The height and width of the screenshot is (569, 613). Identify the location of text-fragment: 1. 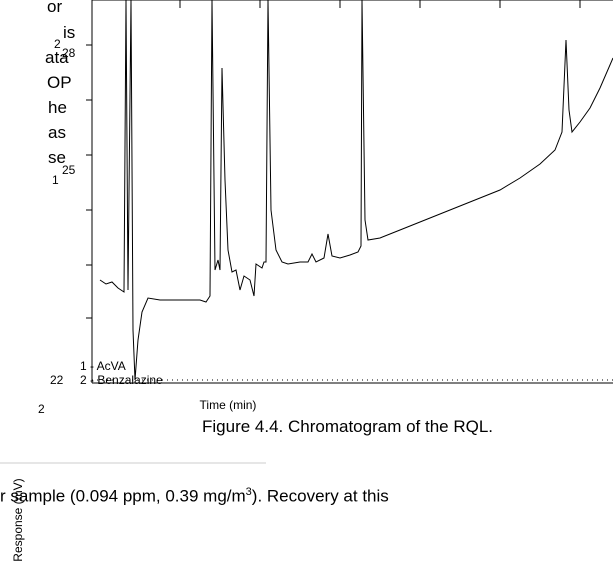
(55, 180).